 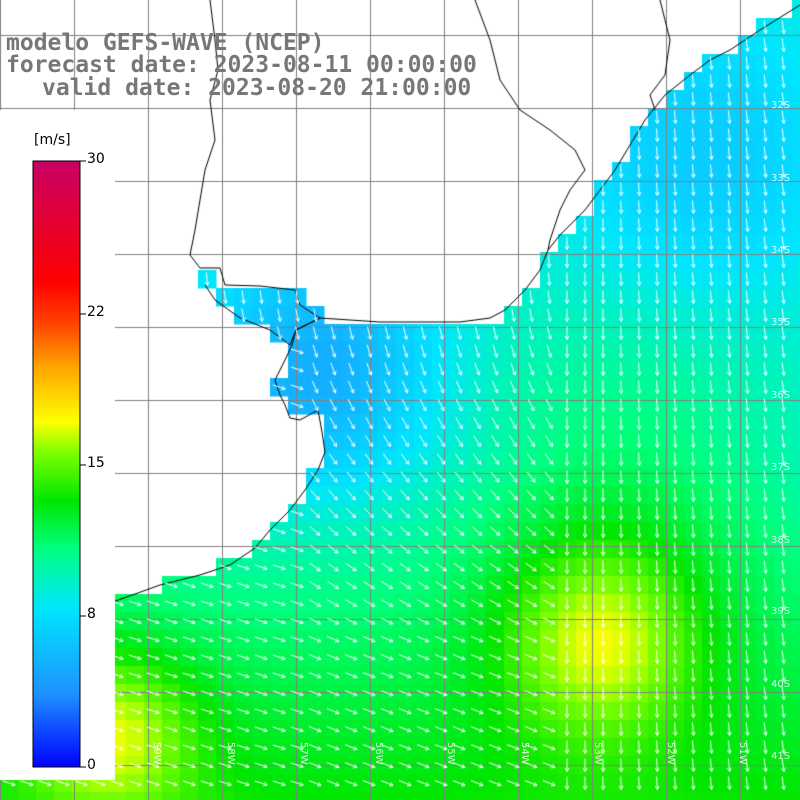 I want to click on lon-label-58w: 58W, so click(x=230, y=753).